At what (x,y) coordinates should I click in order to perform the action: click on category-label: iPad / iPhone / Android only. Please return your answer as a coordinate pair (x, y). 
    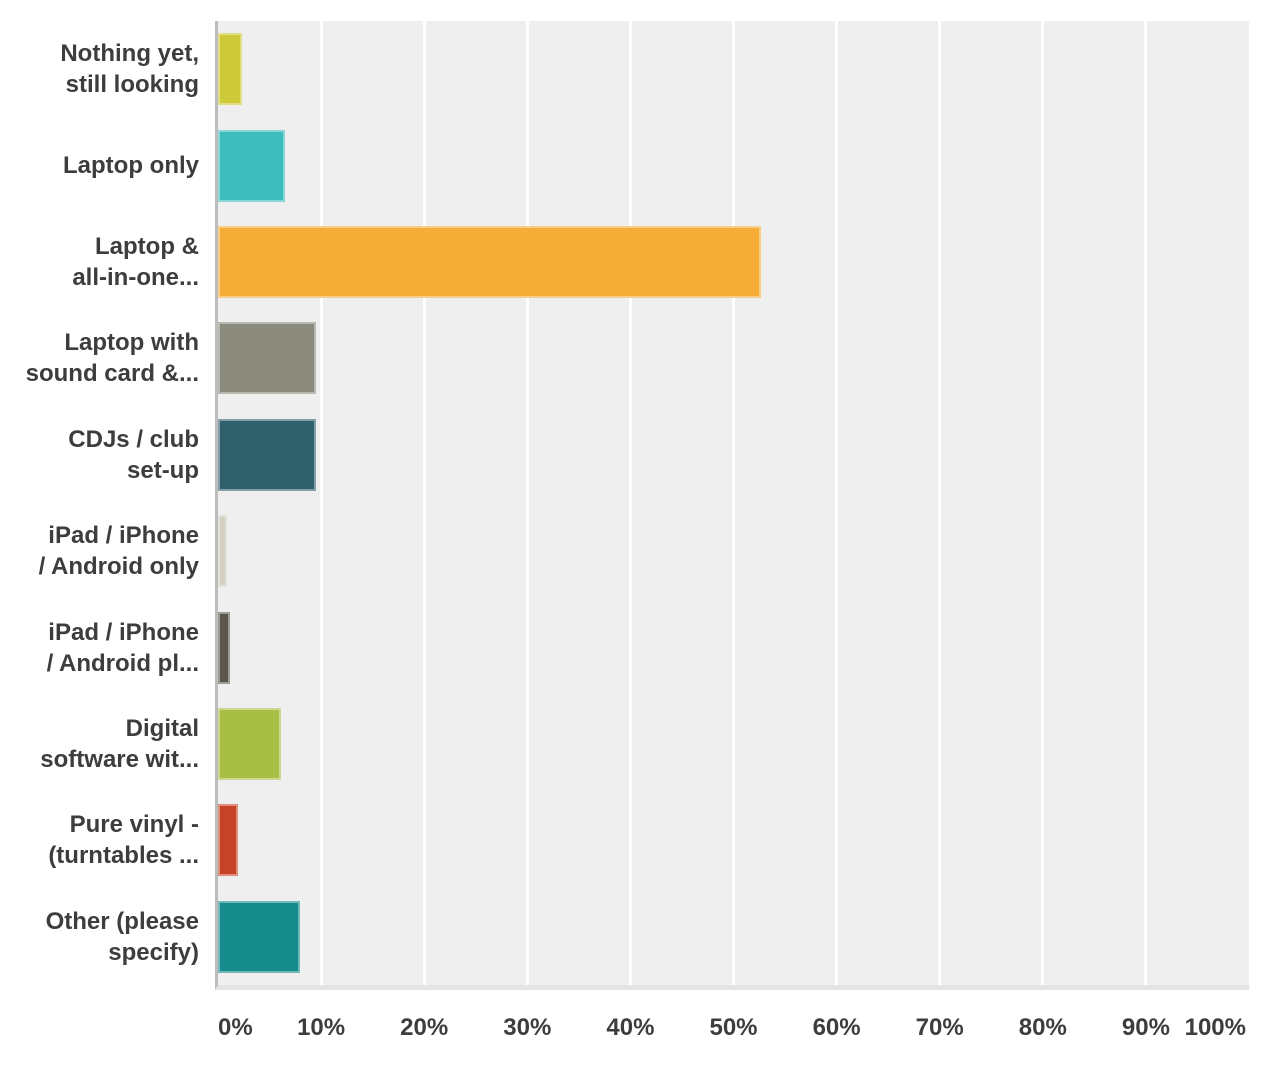
    Looking at the image, I should click on (118, 551).